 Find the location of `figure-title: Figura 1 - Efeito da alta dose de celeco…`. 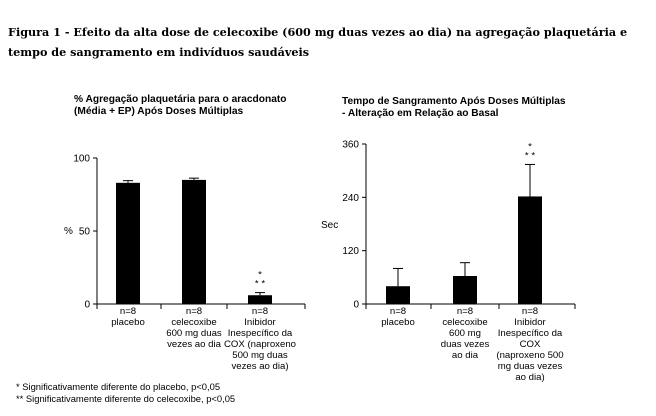

figure-title: Figura 1 - Efeito da alta dose de celeco… is located at coordinates (318, 42).